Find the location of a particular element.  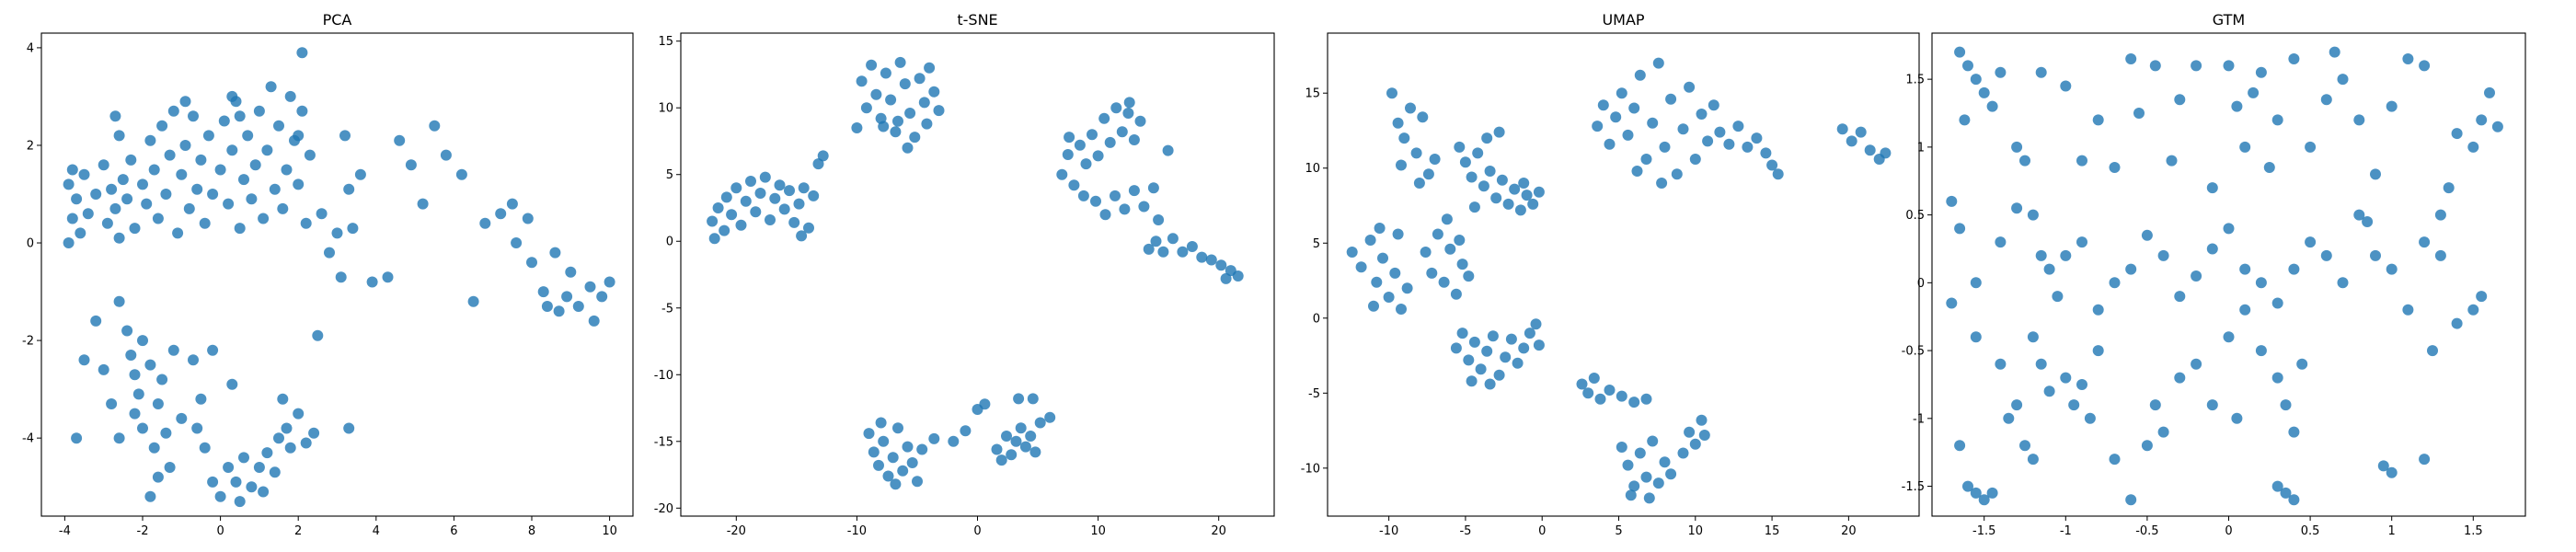

y-tick-label: -15 is located at coordinates (663, 442).